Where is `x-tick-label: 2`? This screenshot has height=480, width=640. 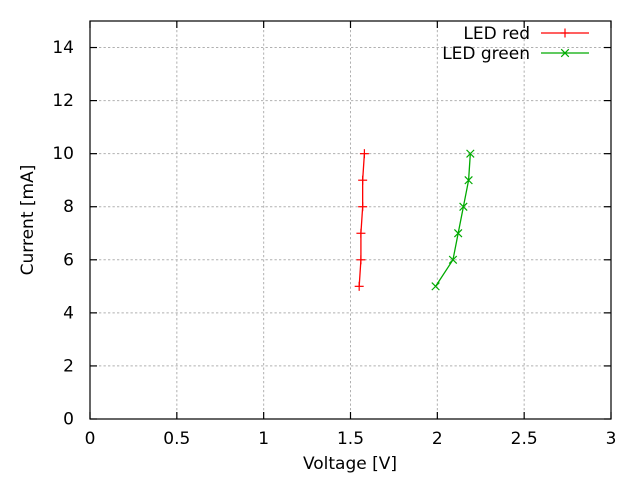 x-tick-label: 2 is located at coordinates (437, 439).